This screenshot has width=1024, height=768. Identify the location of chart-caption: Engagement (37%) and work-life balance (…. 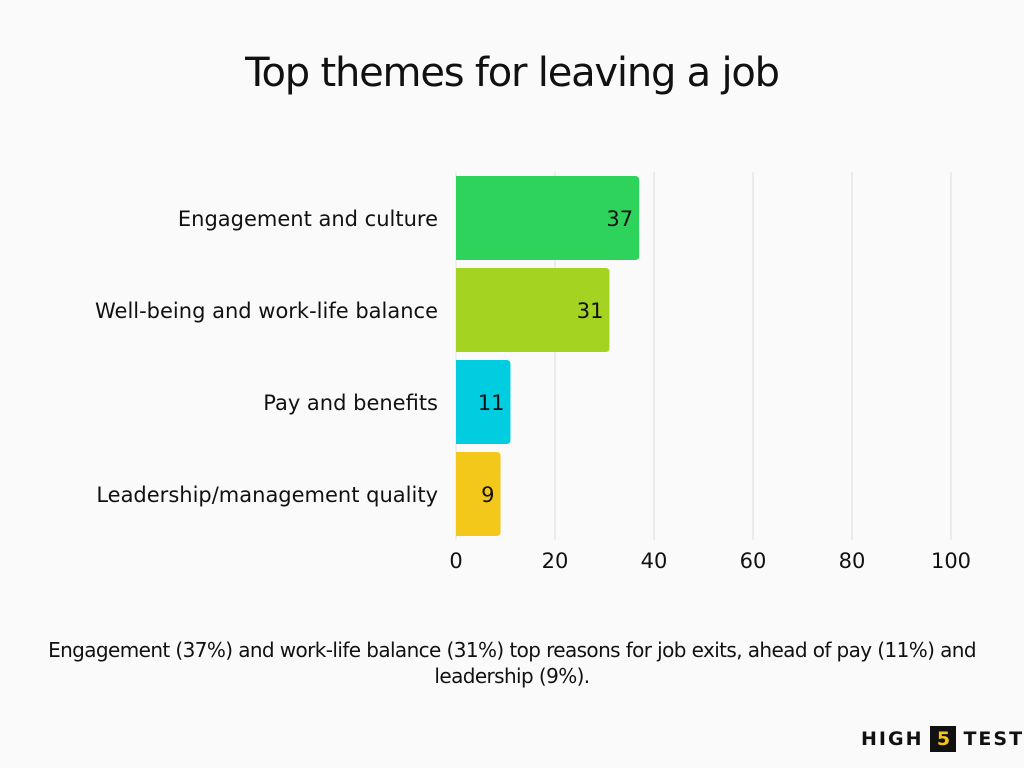
(512, 663).